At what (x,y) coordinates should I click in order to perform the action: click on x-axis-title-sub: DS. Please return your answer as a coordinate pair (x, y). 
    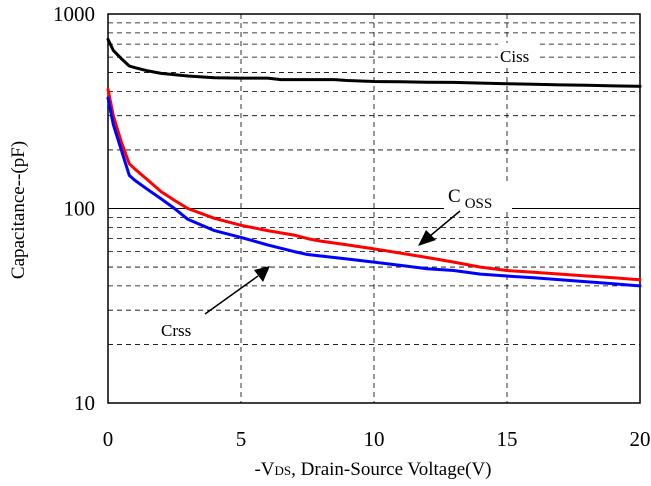
    Looking at the image, I should click on (283, 470).